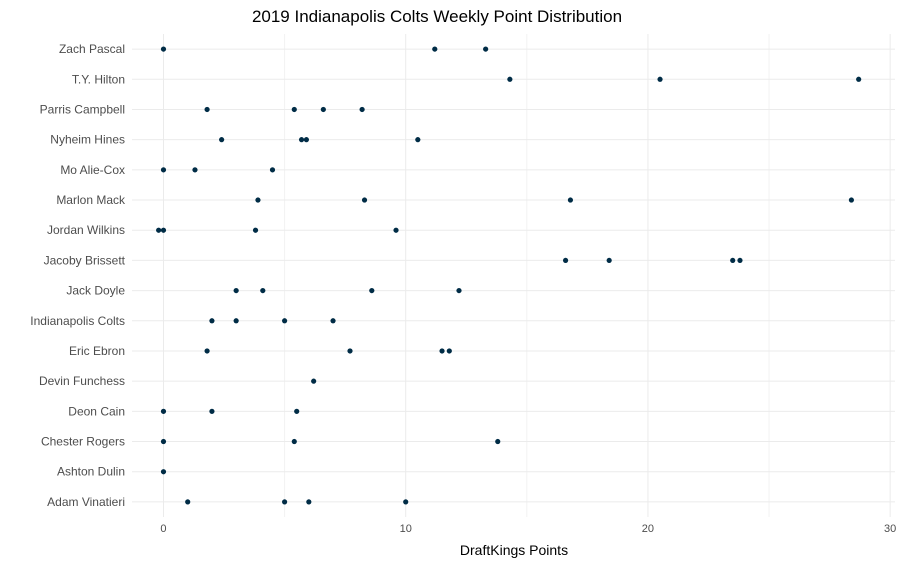 This screenshot has width=903, height=565. What do you see at coordinates (85, 260) in the screenshot?
I see `y-tick-label: Jacoby Brissett` at bounding box center [85, 260].